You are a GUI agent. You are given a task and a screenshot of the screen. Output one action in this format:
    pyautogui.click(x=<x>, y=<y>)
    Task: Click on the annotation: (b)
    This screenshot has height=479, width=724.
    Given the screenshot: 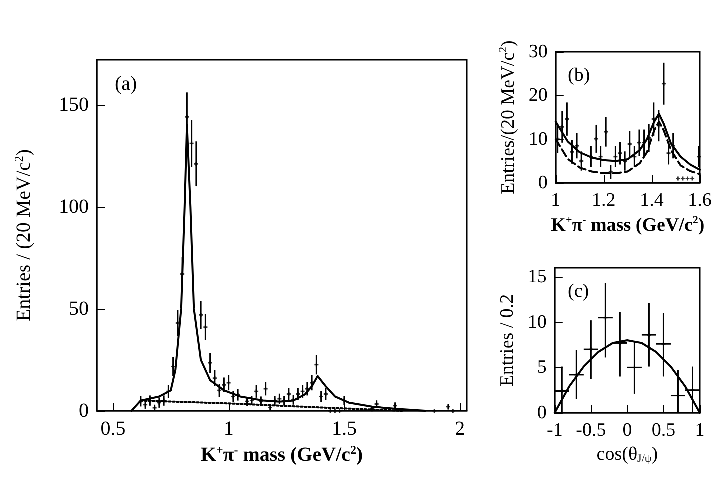 What is the action you would take?
    pyautogui.click(x=579, y=75)
    